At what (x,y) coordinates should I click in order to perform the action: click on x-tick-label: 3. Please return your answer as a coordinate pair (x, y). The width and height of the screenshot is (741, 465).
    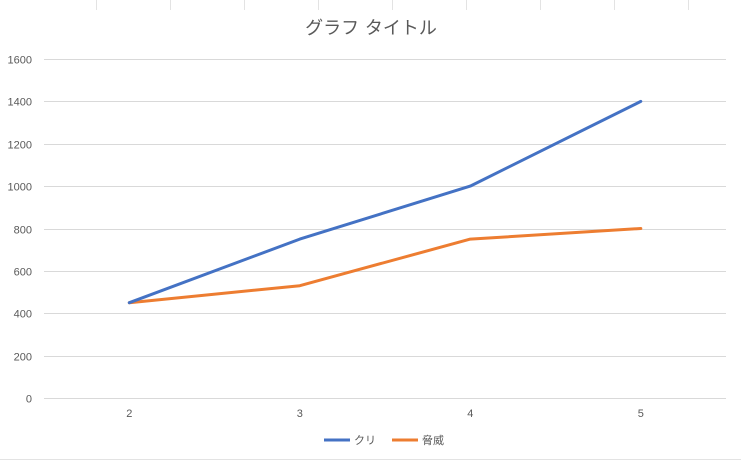
    Looking at the image, I should click on (300, 414).